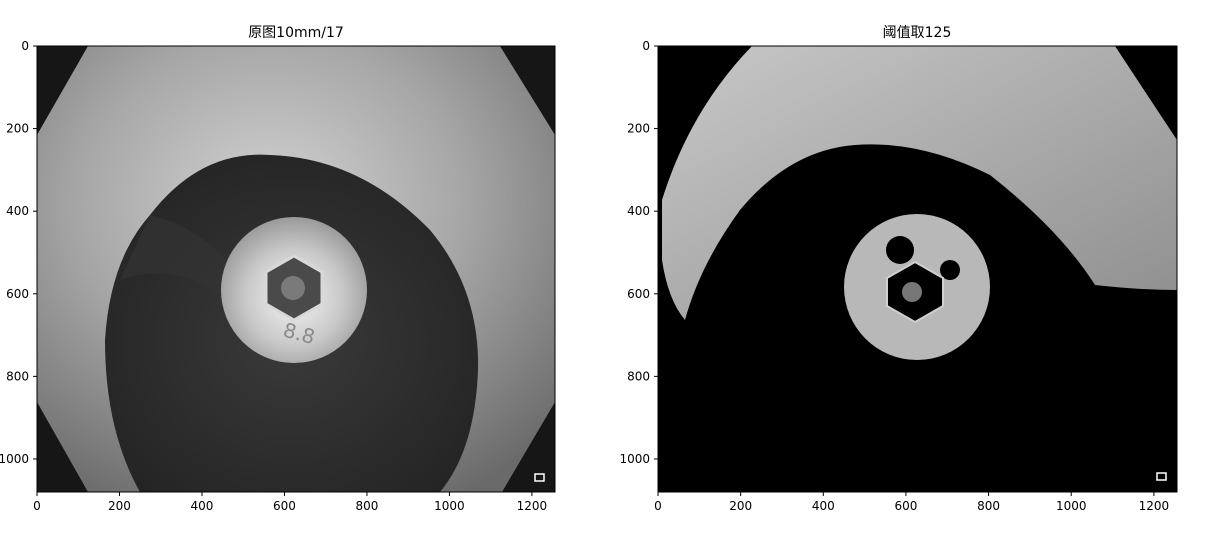  Describe the element at coordinates (638, 252) in the screenshot. I see `right-y-axis: 0 200 400 600 800 1000` at that location.